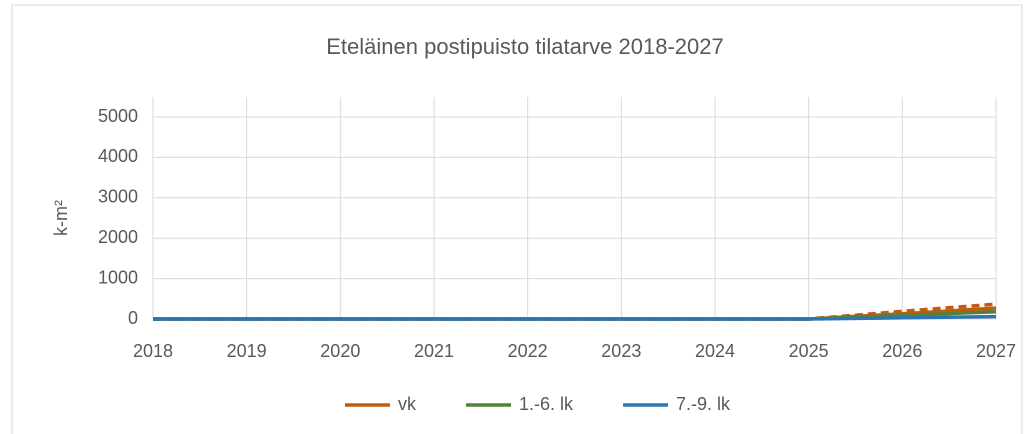  I want to click on y-tick-label: 5000, so click(118, 116).